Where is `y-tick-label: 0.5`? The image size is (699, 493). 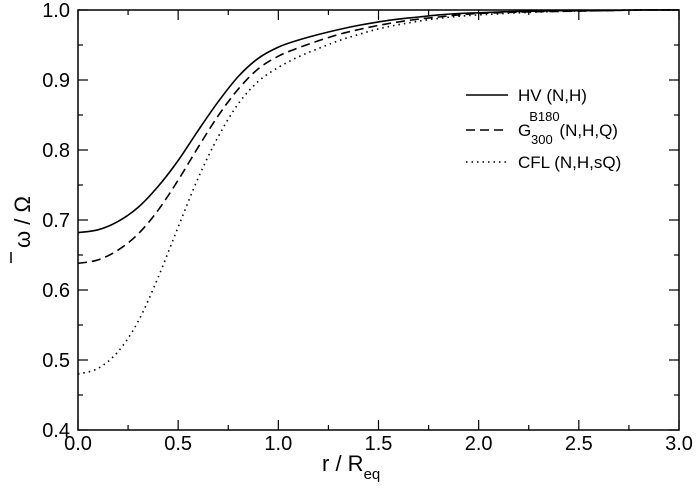 y-tick-label: 0.5 is located at coordinates (56, 361).